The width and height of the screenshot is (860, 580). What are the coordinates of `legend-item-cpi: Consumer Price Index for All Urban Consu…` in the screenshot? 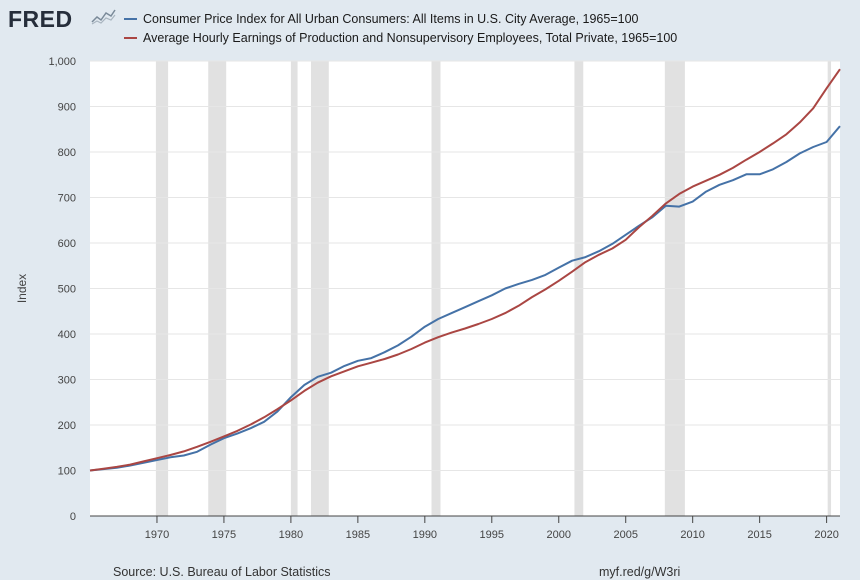 It's located at (400, 18).